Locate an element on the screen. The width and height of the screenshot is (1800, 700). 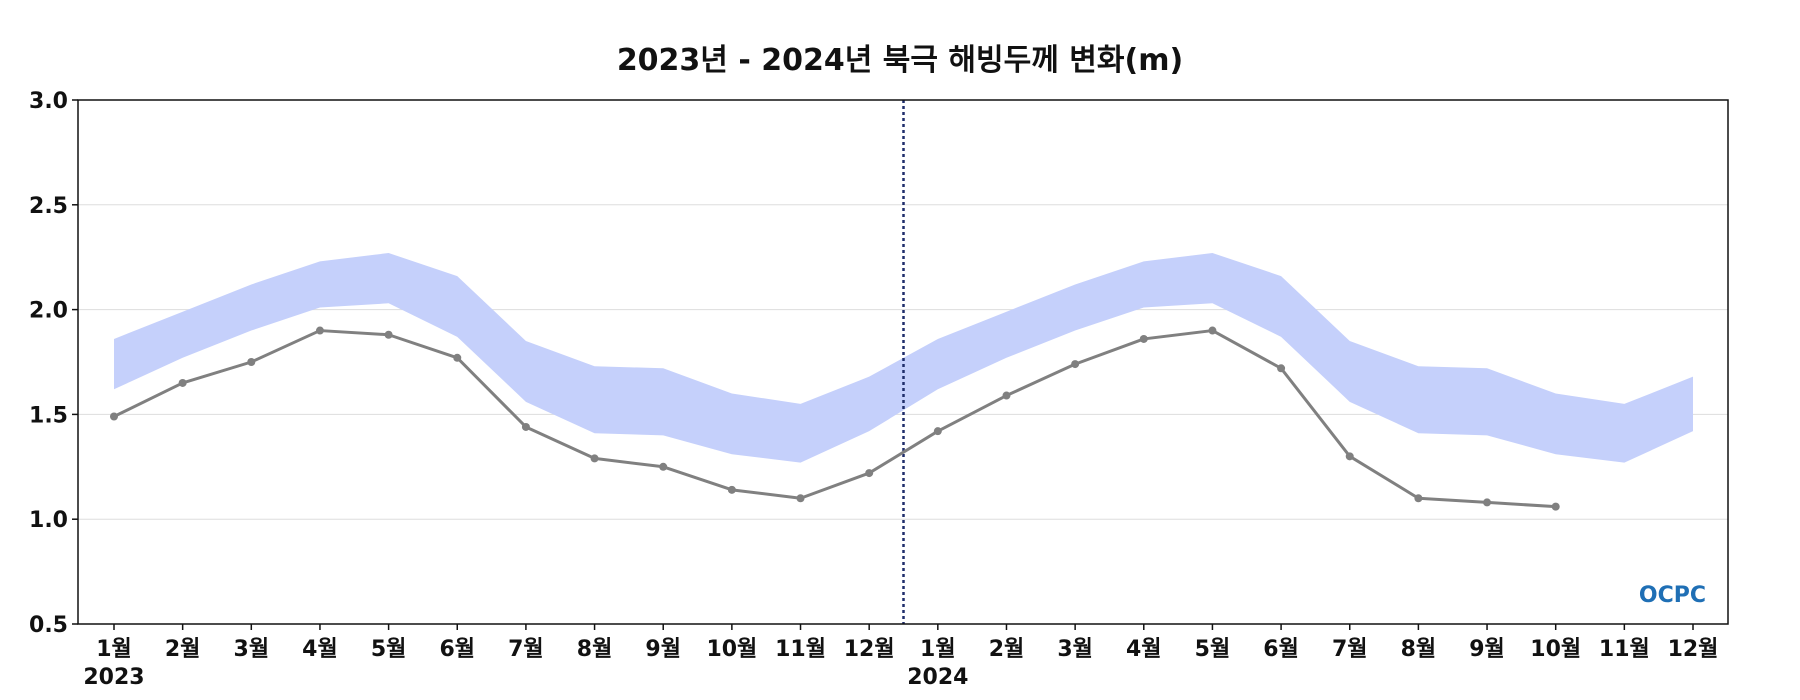
y-tick-label: 2.0 is located at coordinates (48, 311).